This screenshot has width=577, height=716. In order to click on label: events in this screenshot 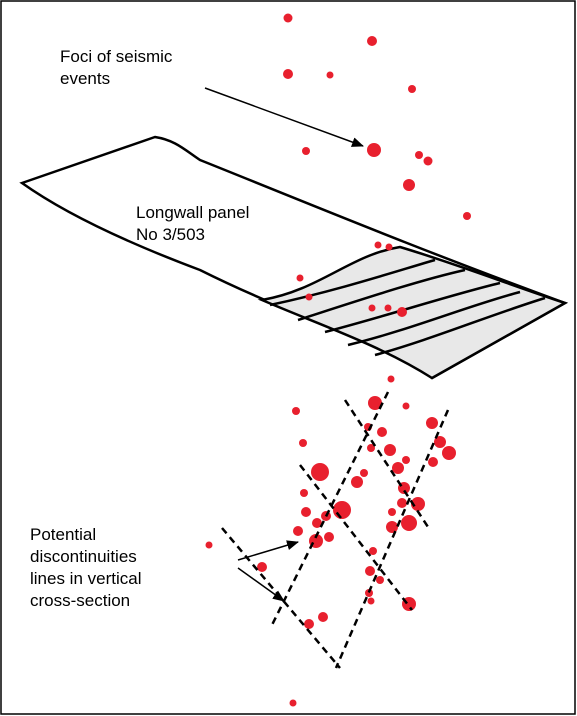, I will do `click(85, 78)`.